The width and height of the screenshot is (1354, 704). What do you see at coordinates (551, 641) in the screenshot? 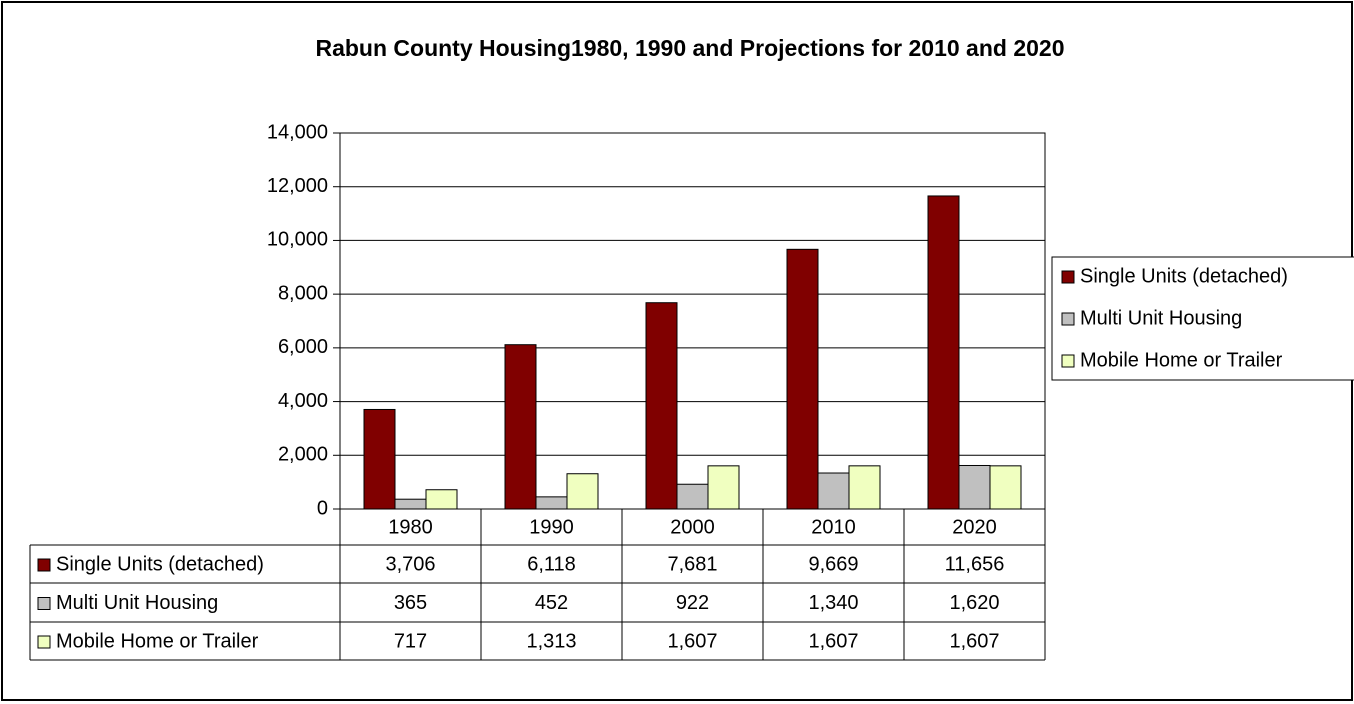
I see `table-value: 1,313` at bounding box center [551, 641].